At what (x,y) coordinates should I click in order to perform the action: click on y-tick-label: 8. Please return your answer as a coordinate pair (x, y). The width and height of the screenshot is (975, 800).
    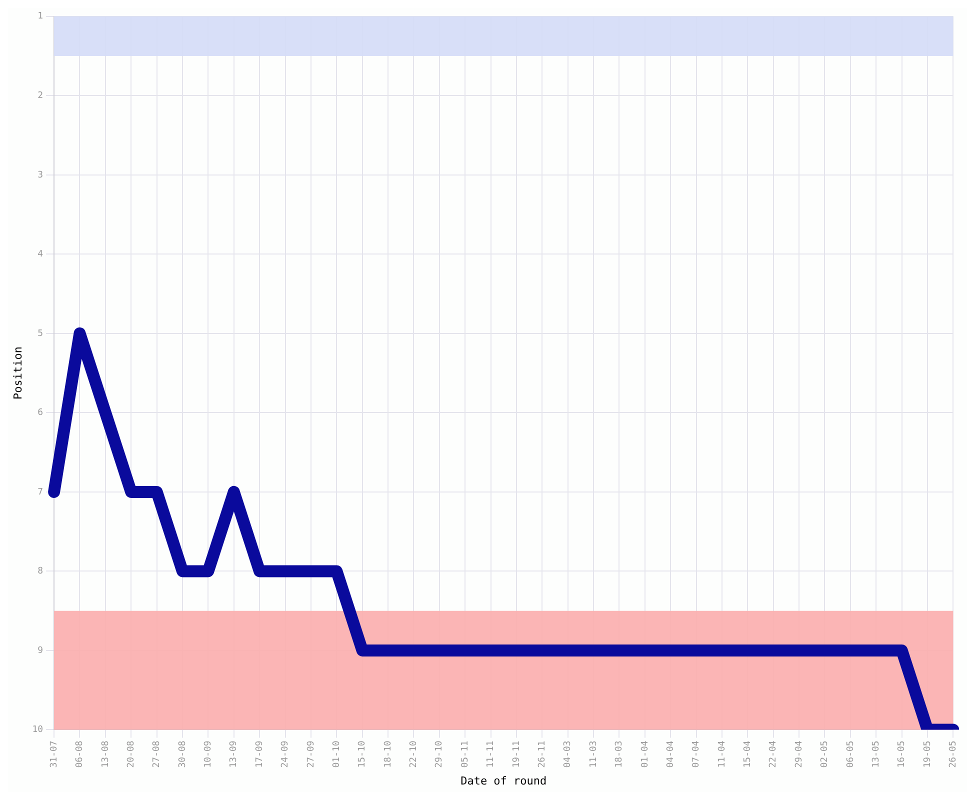
    Looking at the image, I should click on (41, 571).